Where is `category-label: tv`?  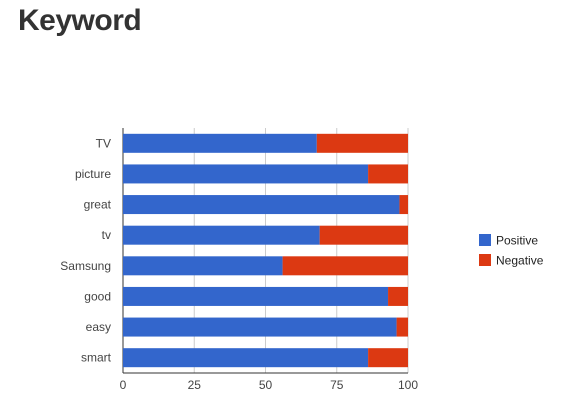 category-label: tv is located at coordinates (106, 235).